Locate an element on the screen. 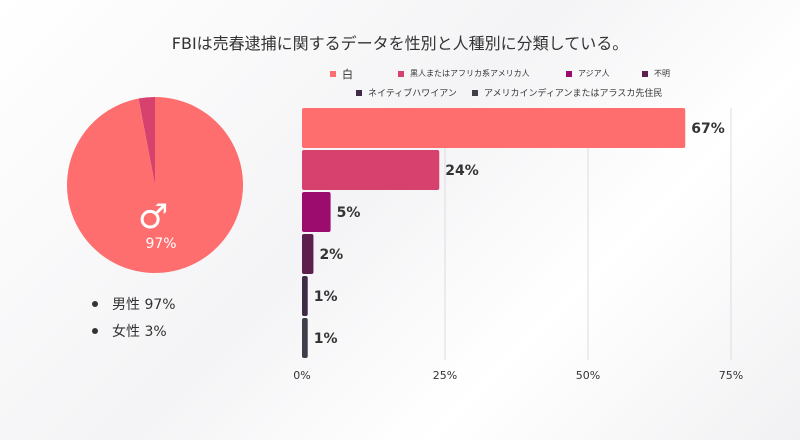 This screenshot has height=440, width=800. legend-item: 白 is located at coordinates (341, 74).